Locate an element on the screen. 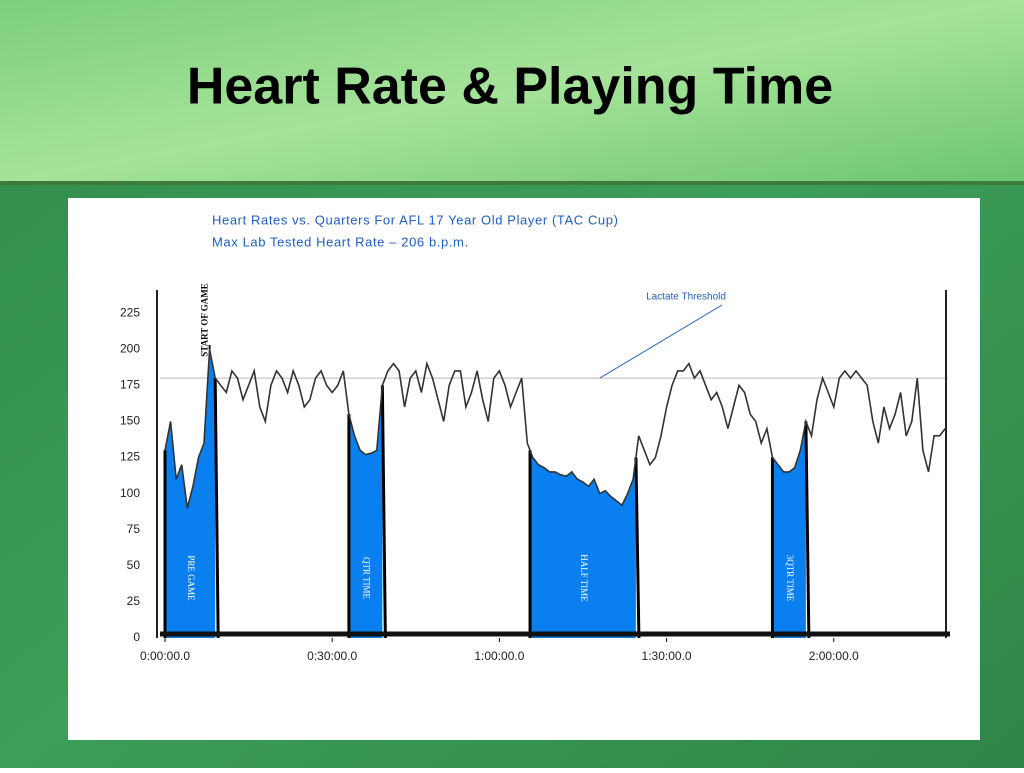 The width and height of the screenshot is (1024, 773). y-tick-label: 125 is located at coordinates (130, 457).